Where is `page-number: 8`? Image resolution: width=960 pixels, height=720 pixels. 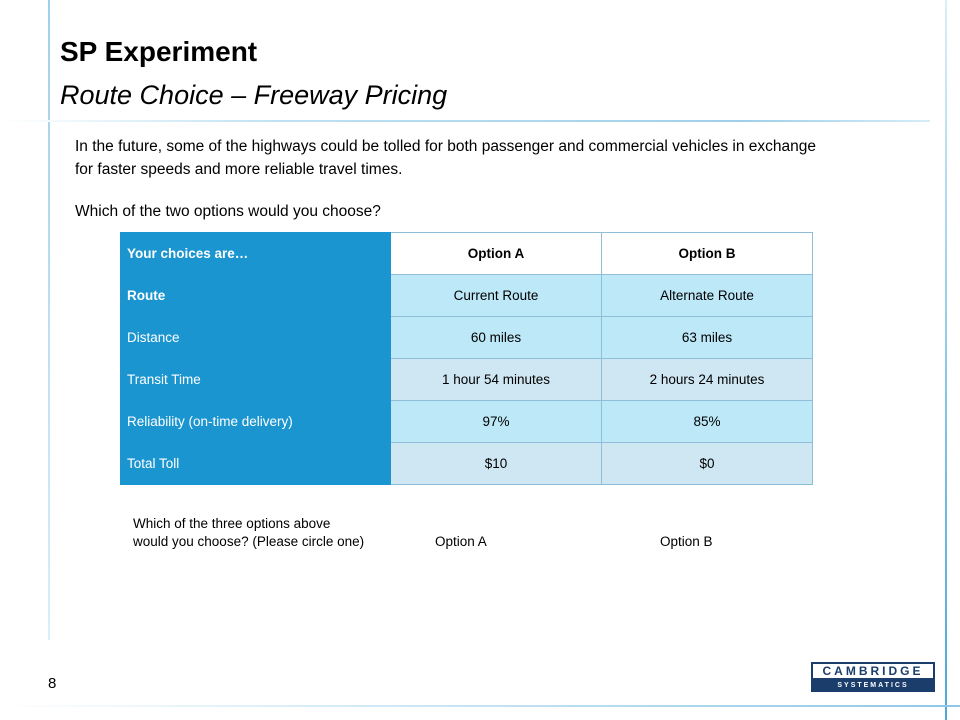 page-number: 8 is located at coordinates (52, 683).